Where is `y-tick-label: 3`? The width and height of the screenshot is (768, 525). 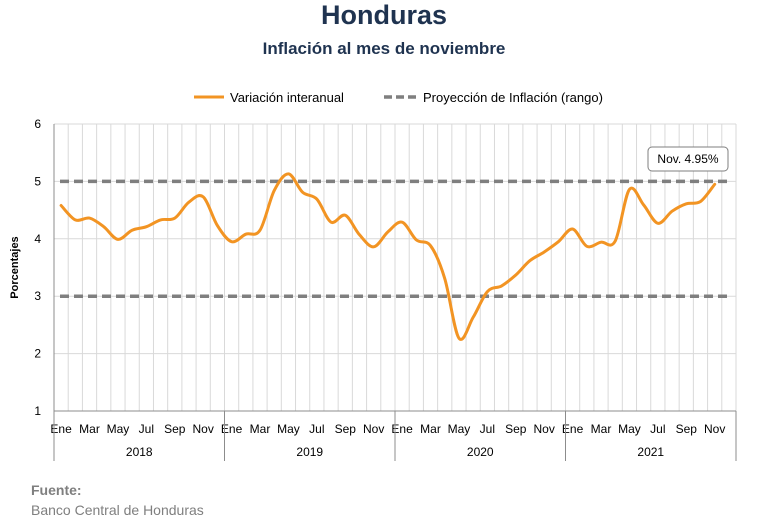
y-tick-label: 3 is located at coordinates (37, 296).